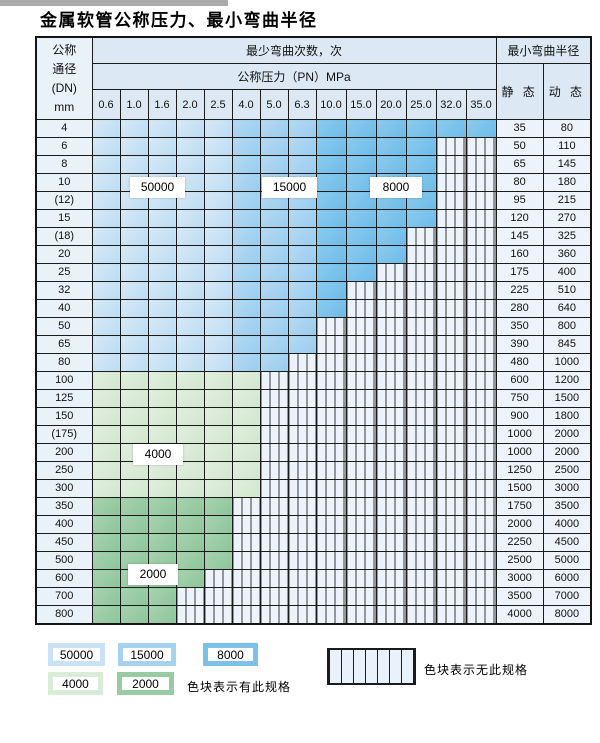 The height and width of the screenshot is (743, 600). Describe the element at coordinates (64, 524) in the screenshot. I see `dn-cell: 400` at that location.